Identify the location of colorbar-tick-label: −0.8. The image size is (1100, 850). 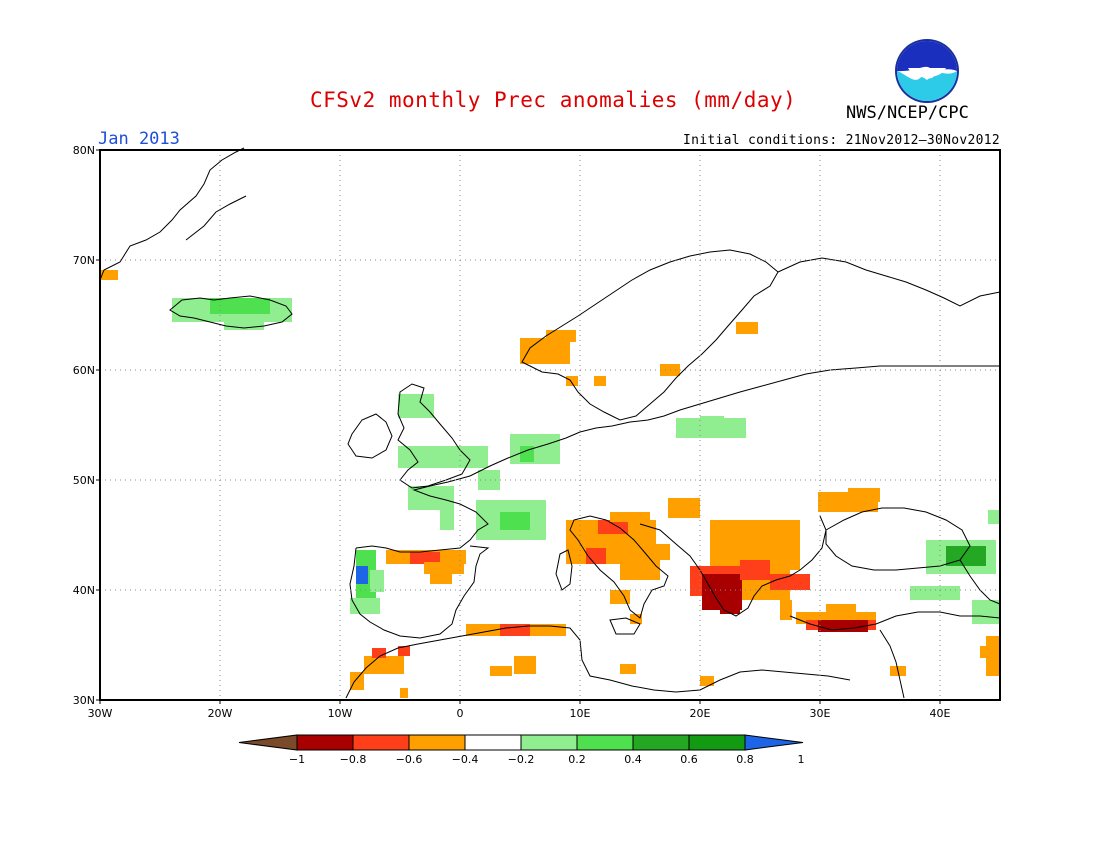
(353, 759).